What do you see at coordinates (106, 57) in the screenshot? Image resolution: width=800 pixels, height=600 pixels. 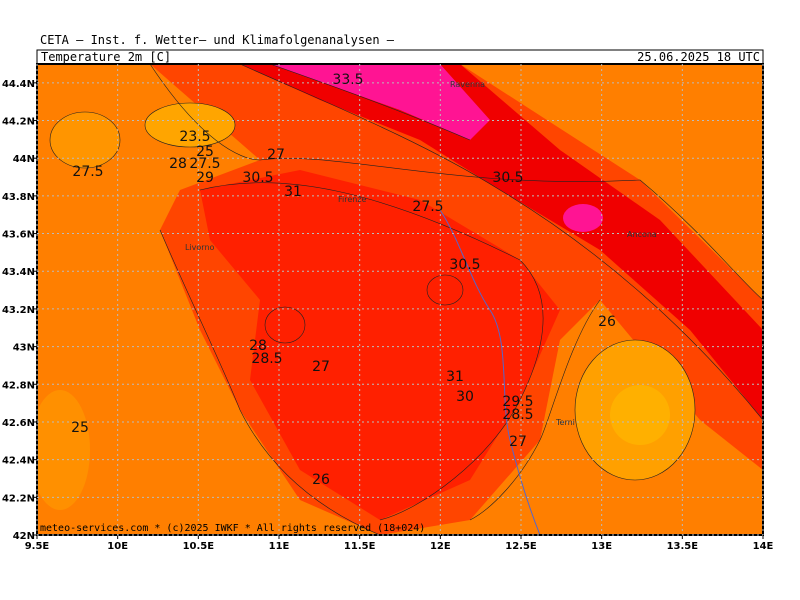 I see `variable: Temperature_2m_[C]` at bounding box center [106, 57].